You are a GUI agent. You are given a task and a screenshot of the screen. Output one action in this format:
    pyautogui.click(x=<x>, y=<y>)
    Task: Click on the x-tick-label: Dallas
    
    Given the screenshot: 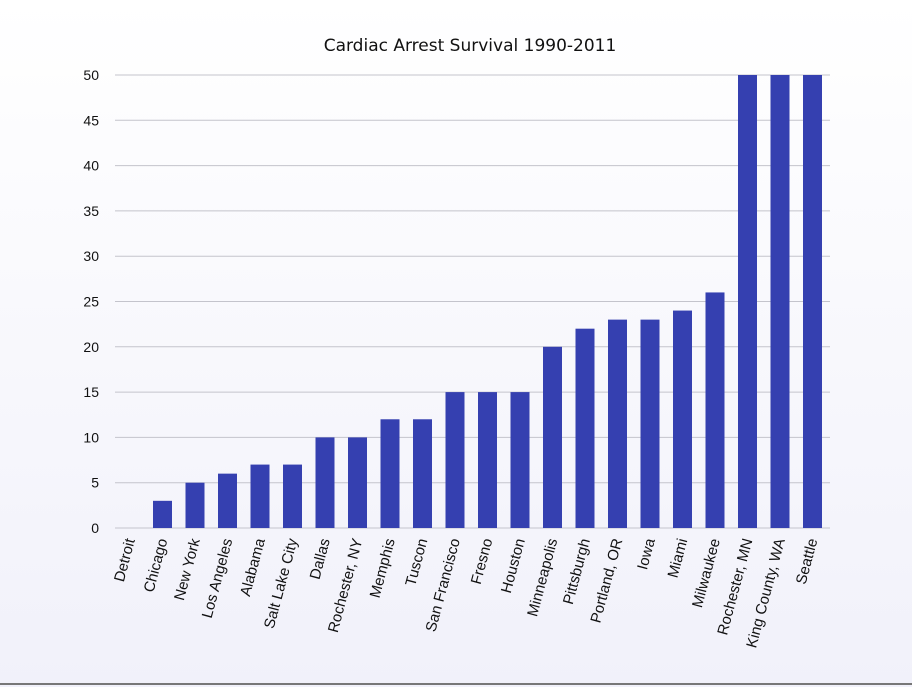 What is the action you would take?
    pyautogui.click(x=320, y=559)
    